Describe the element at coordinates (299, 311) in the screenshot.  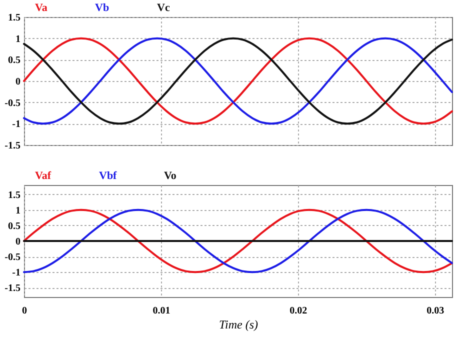
I see `x-tick-label: 0.02` at that location.